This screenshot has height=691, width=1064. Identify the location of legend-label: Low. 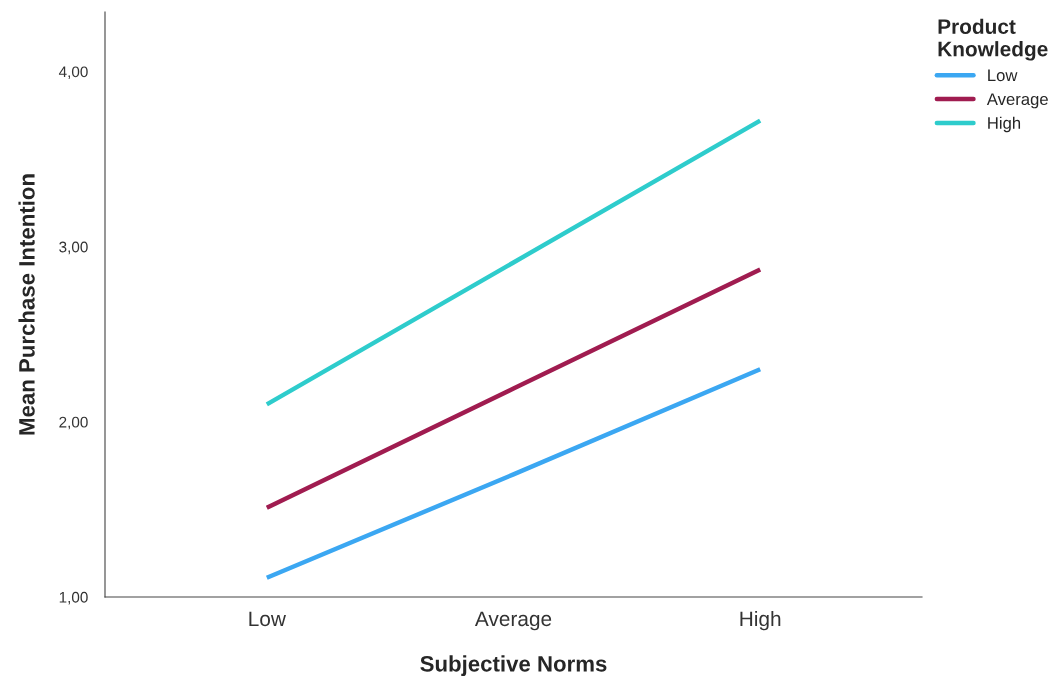
(1003, 75).